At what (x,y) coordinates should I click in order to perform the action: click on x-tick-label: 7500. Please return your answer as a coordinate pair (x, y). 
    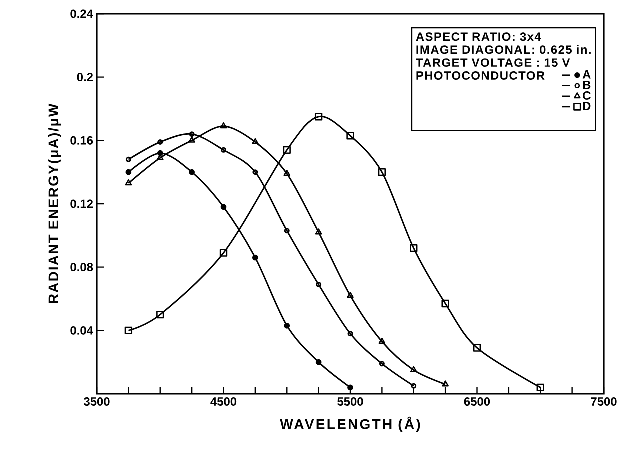
    Looking at the image, I should click on (604, 402).